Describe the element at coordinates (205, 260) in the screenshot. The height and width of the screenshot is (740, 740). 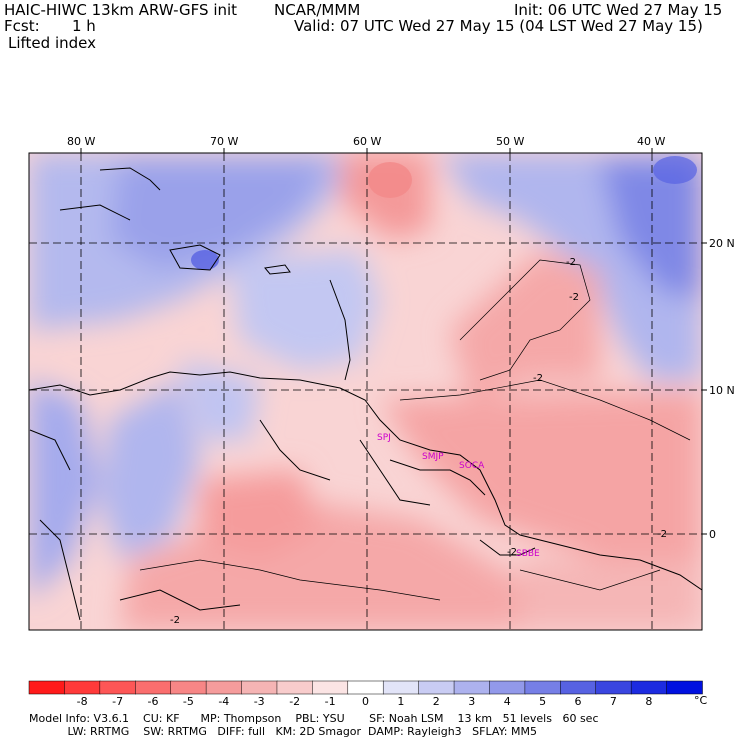
I see `stable-core` at that location.